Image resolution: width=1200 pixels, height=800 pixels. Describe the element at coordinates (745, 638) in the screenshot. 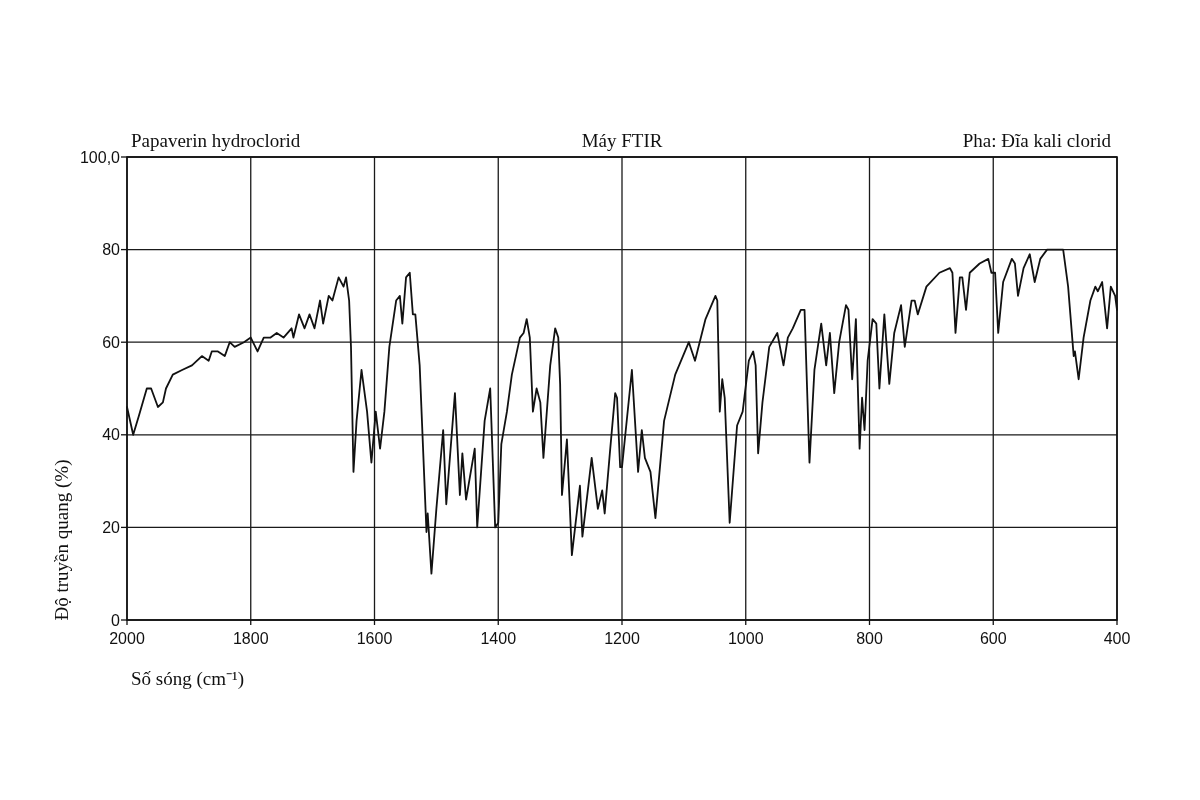

I see `x-tick-label: 1000` at that location.